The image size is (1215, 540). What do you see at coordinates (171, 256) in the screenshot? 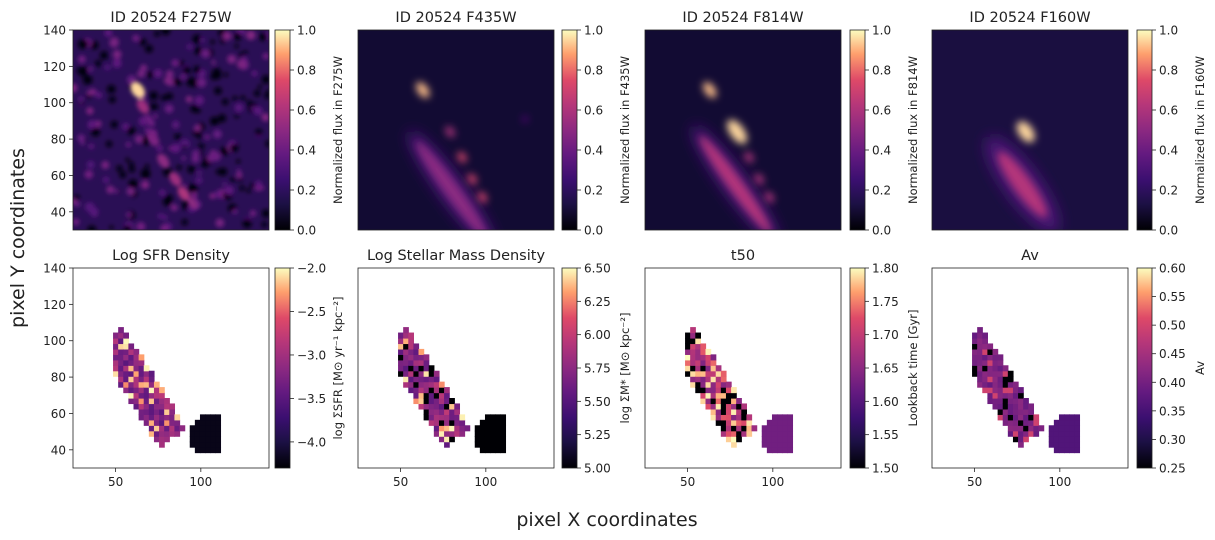
I see `panel-title: Log SFR Density` at bounding box center [171, 256].